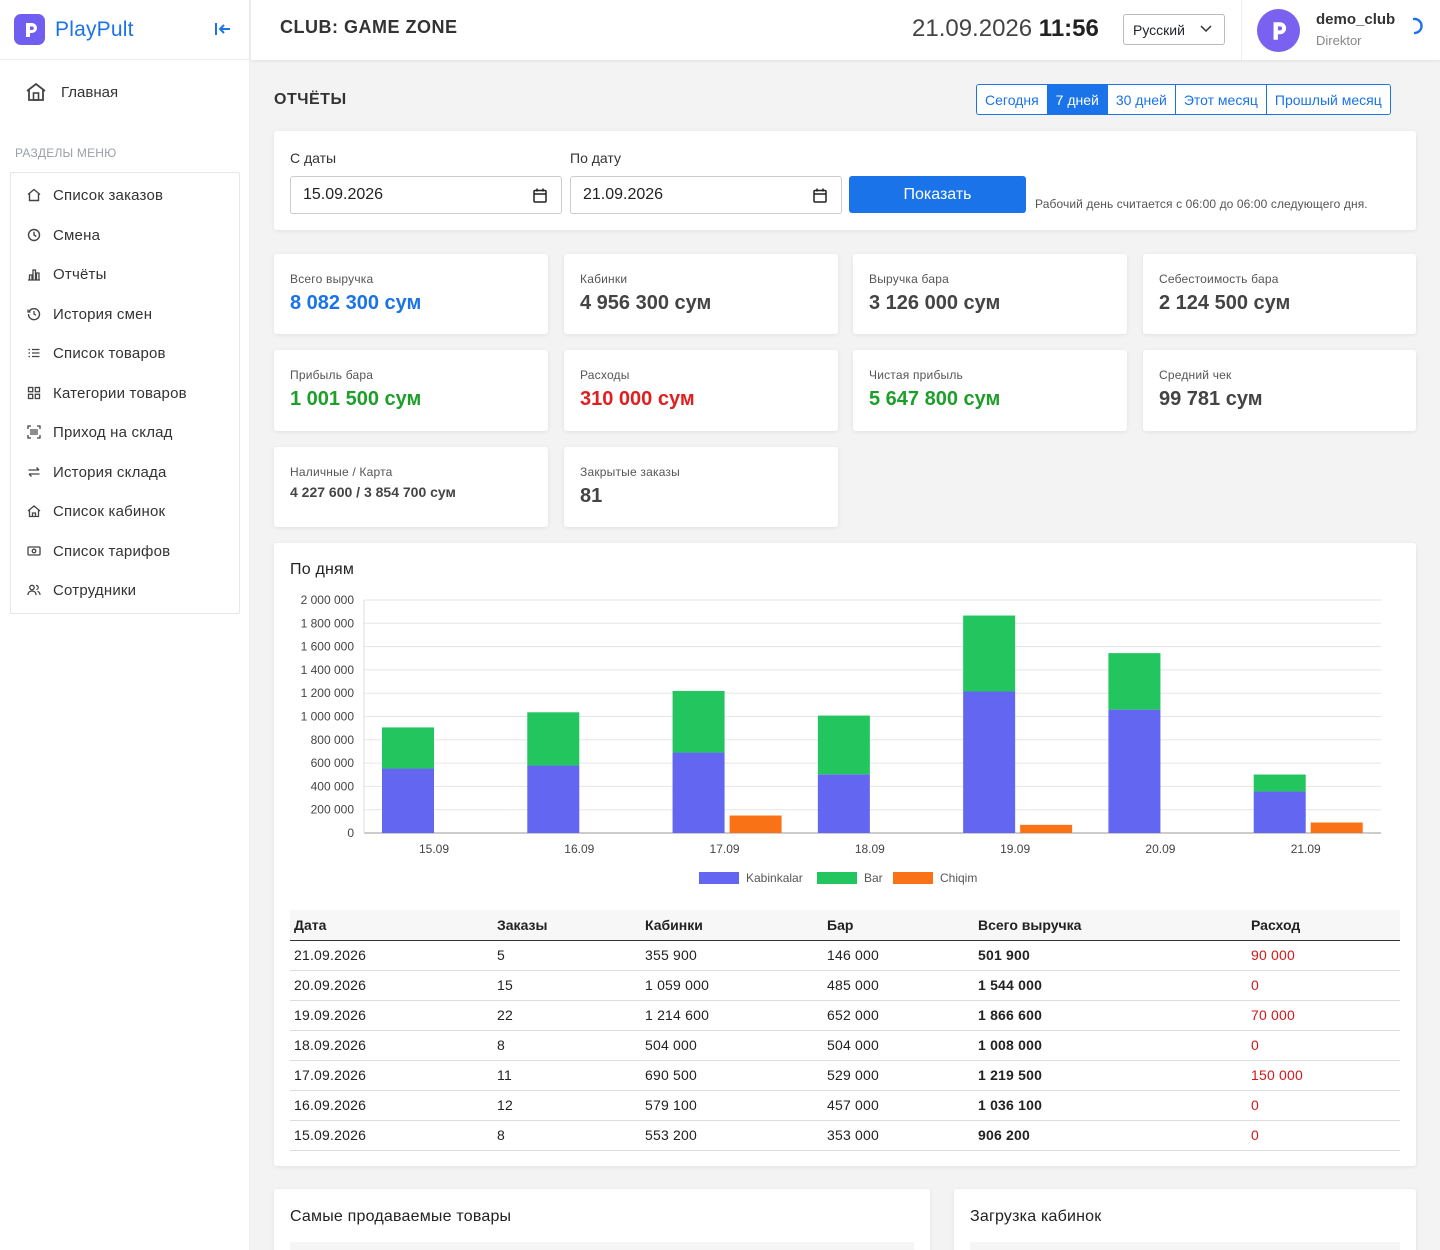 This screenshot has width=1440, height=1250. Describe the element at coordinates (1225, 303) in the screenshot. I see `stat-value: 2 124 500 сум` at that location.